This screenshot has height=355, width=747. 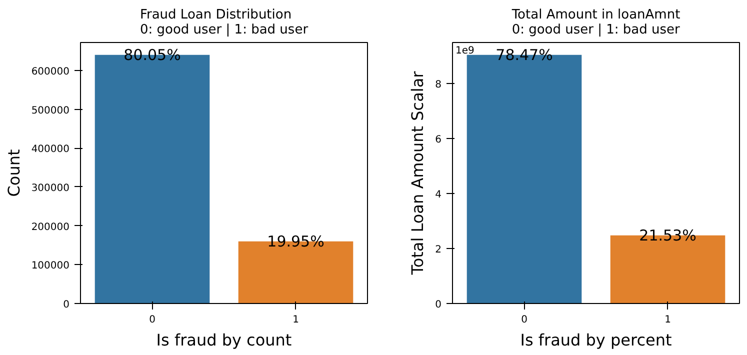 I want to click on chart-title: Total Amount in loanAmnt 0: good user | 1: bad user, so click(x=595, y=23).